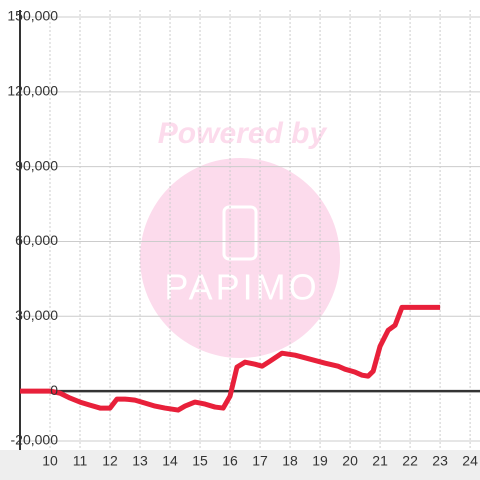  Describe the element at coordinates (36, 315) in the screenshot. I see `y-tick-label: 30,000` at that location.